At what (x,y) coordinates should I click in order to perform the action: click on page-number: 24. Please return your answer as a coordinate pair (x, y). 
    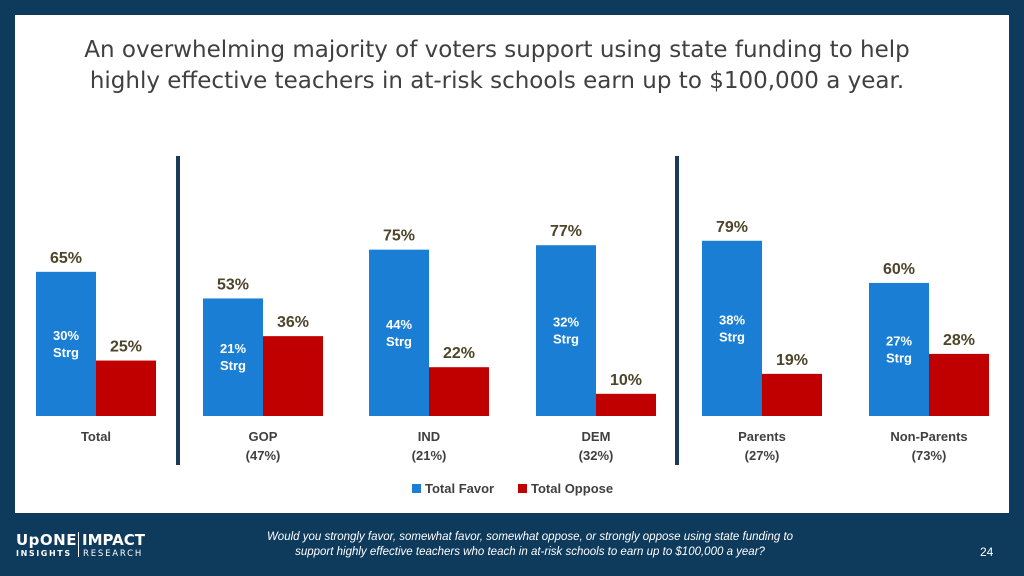
    Looking at the image, I should click on (987, 552).